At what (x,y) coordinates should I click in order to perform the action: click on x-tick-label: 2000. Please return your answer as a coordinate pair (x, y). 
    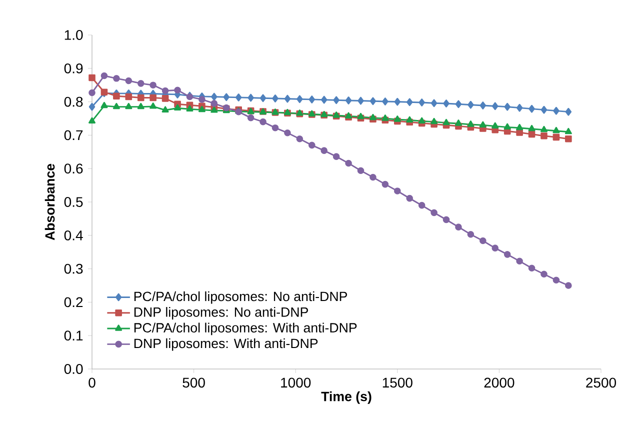
    Looking at the image, I should click on (499, 383).